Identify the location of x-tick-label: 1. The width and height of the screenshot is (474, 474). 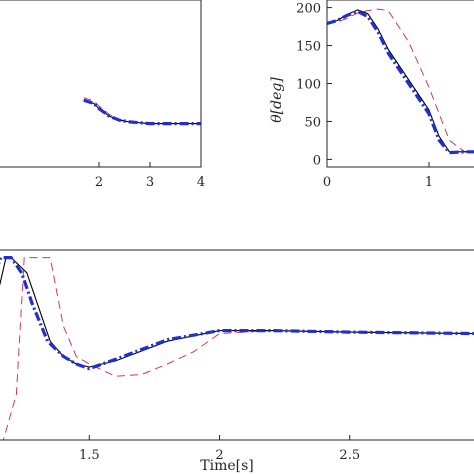
(429, 182).